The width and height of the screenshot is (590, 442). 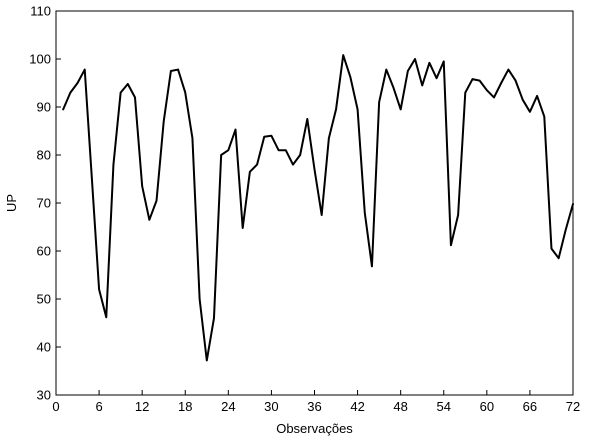 I want to click on x-axis-label: Observações, so click(x=314, y=428).